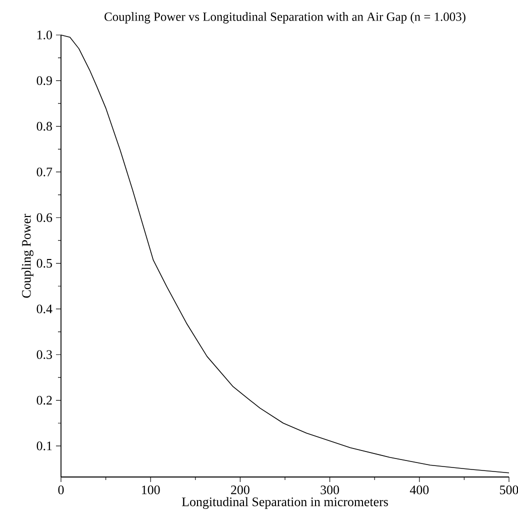  I want to click on x-tick-label: 200, so click(240, 490).